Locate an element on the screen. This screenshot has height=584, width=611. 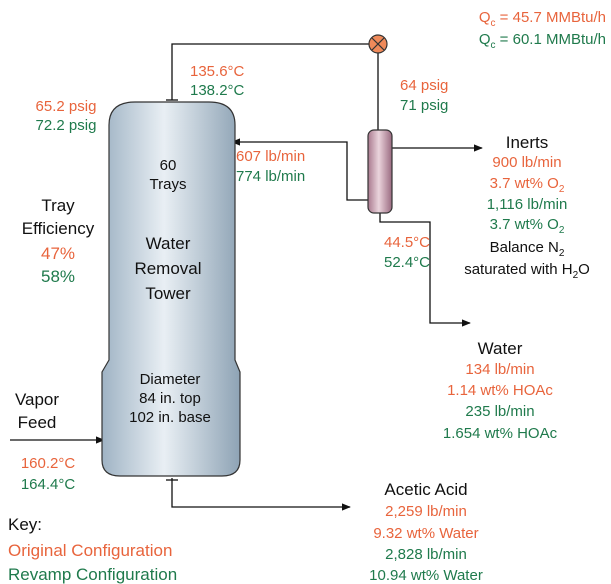
label: 164.4°C is located at coordinates (48, 484).